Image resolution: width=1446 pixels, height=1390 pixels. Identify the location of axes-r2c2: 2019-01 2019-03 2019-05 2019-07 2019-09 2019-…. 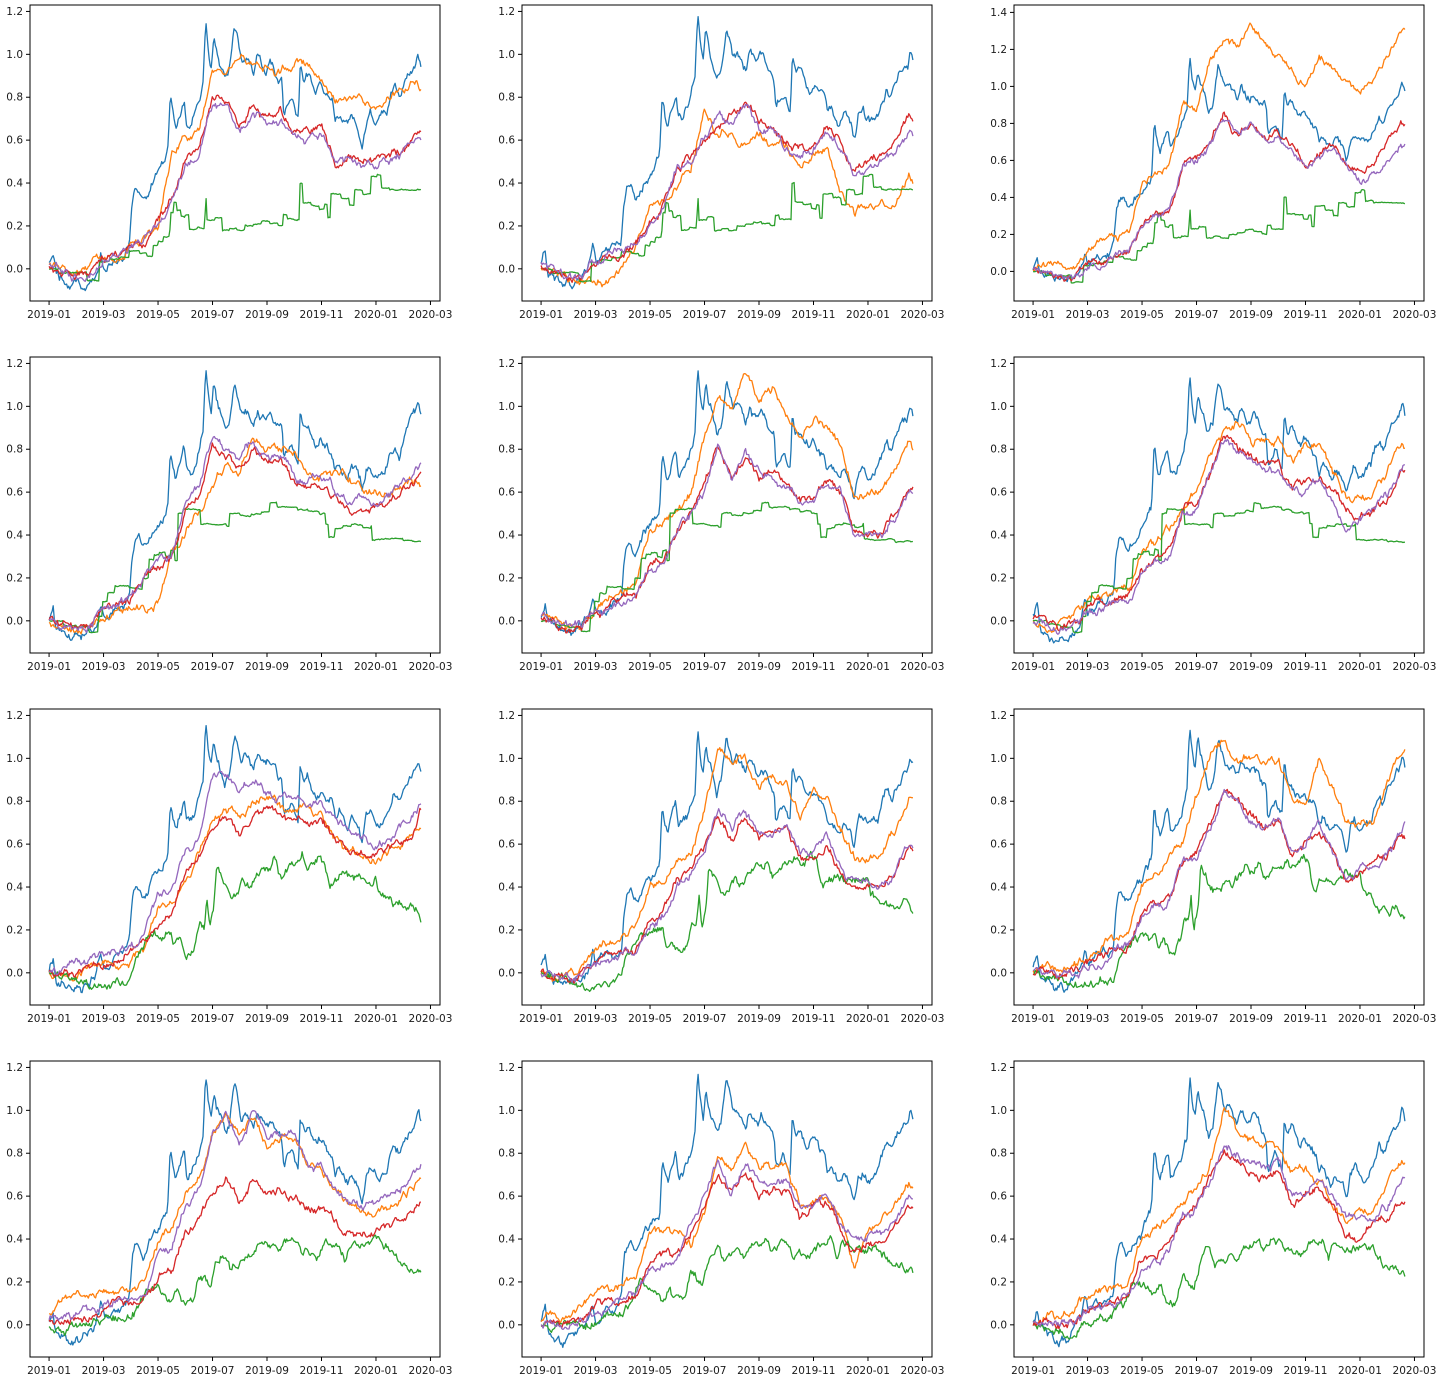
(721, 514).